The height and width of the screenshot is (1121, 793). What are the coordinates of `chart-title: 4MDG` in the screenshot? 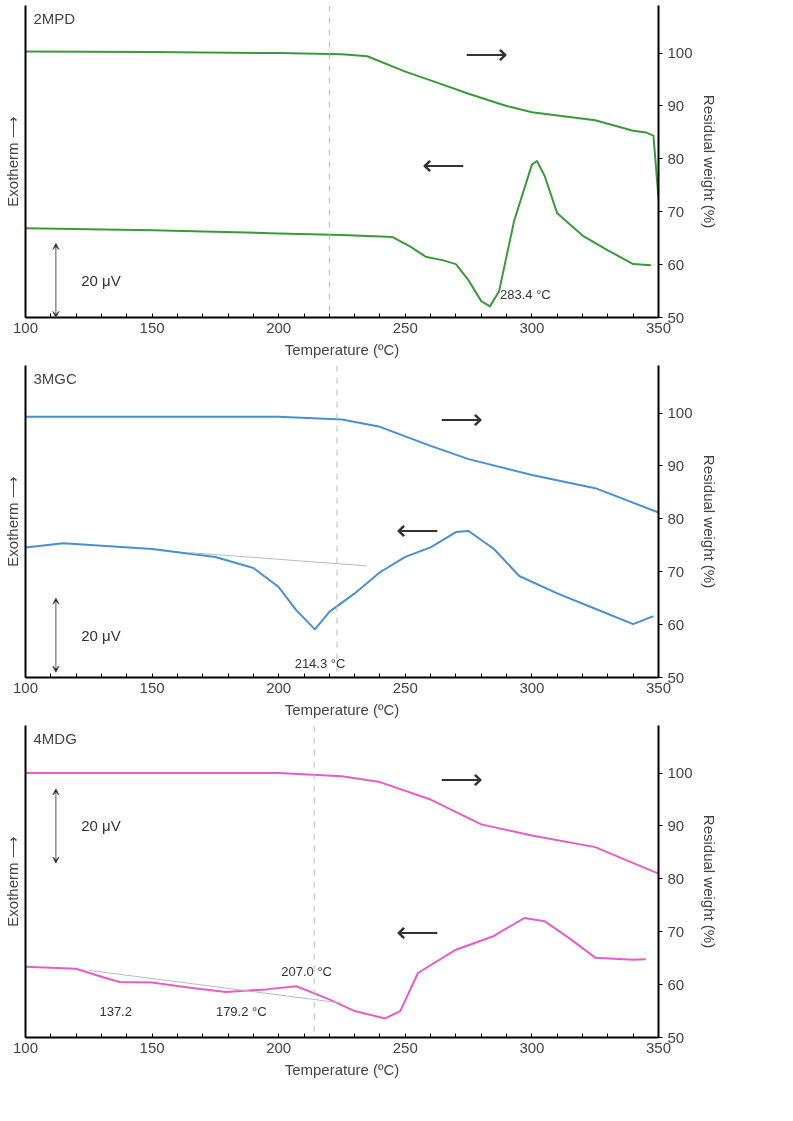 It's located at (55, 738).